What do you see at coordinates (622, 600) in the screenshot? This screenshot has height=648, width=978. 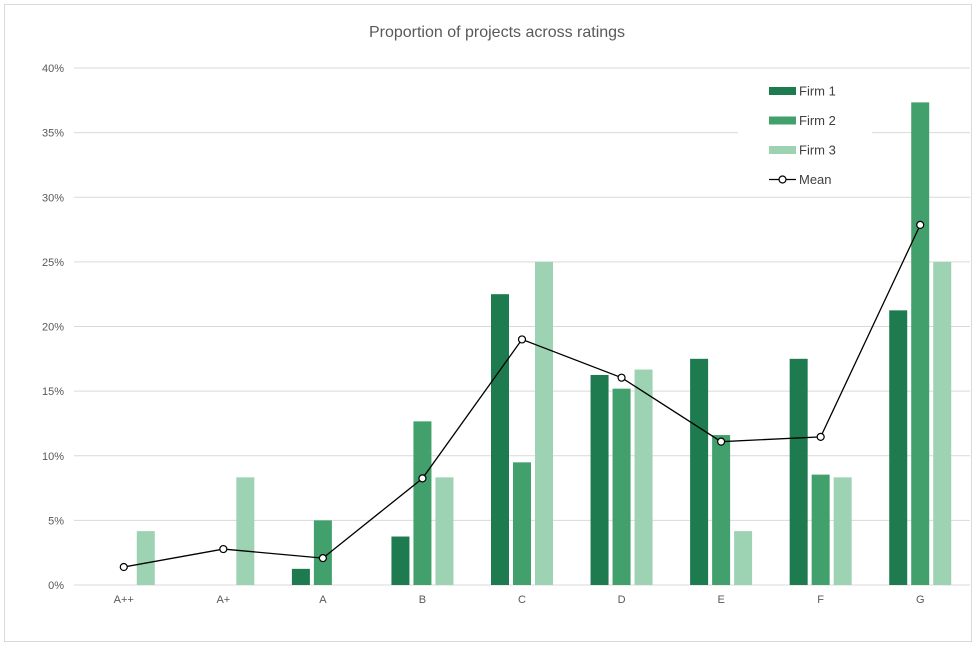 I see `x-tick-label: D` at bounding box center [622, 600].